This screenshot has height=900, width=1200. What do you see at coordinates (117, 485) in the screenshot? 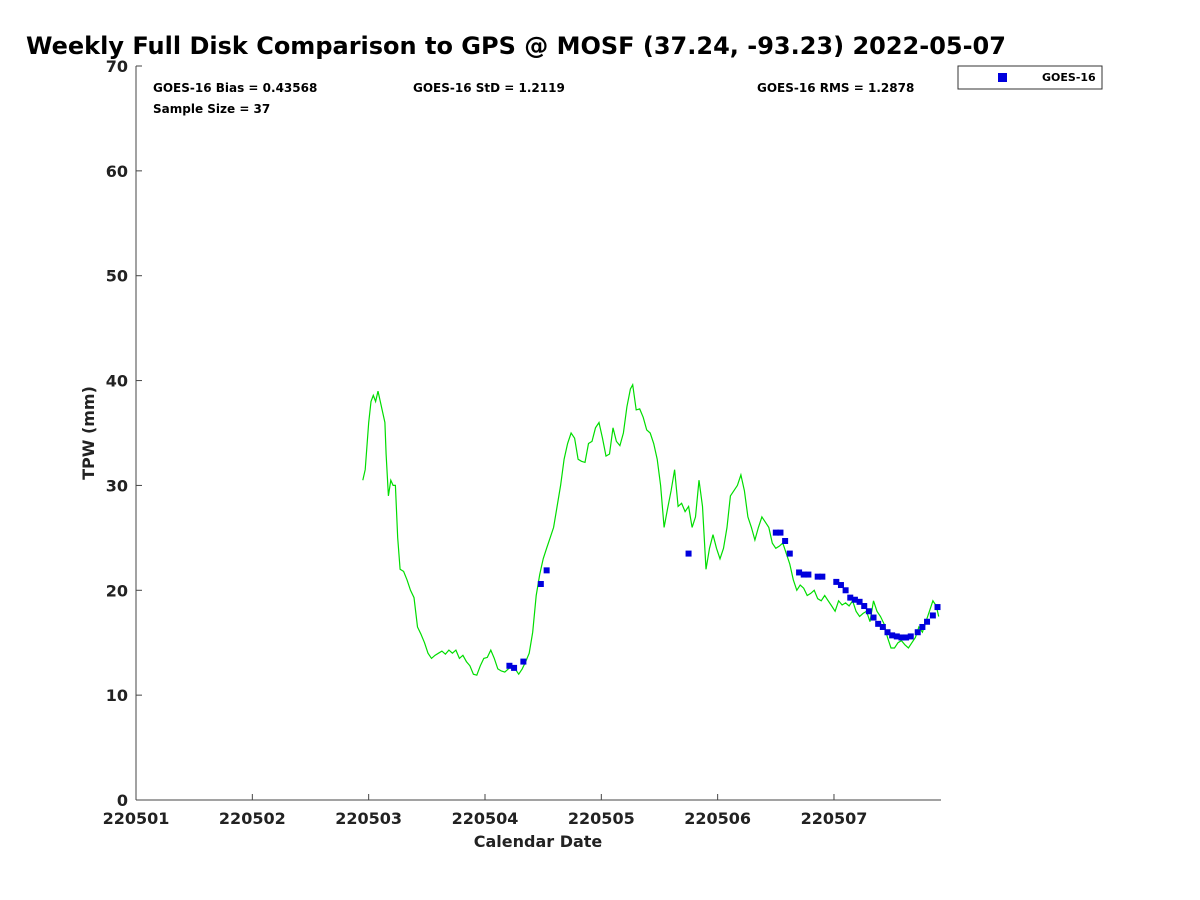
I see `y-tick-label: 30` at bounding box center [117, 485].